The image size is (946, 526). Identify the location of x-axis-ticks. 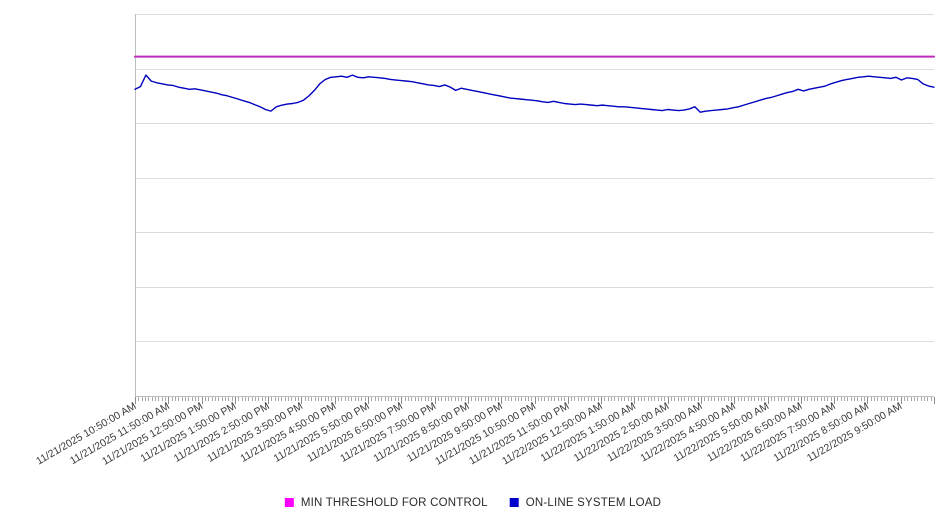
(535, 400).